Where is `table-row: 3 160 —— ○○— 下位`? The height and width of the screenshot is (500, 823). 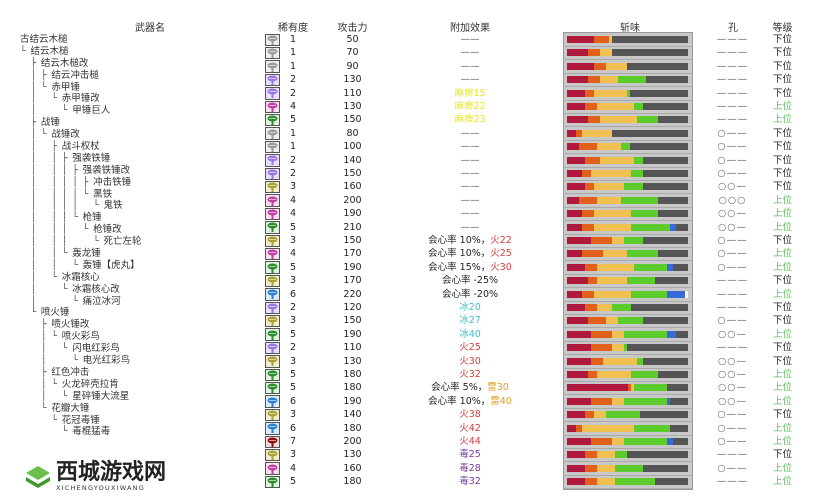 table-row: 3 160 —— ○○— 下位 is located at coordinates (411, 187).